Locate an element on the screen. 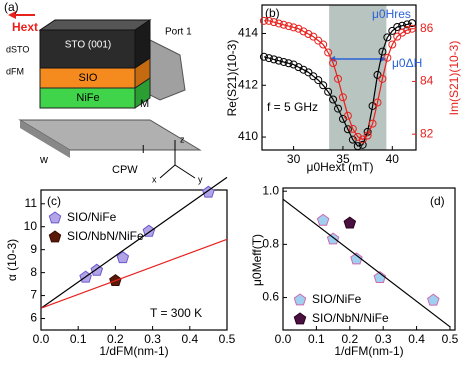 The width and height of the screenshot is (464, 369). fit-line is located at coordinates (134, 242).